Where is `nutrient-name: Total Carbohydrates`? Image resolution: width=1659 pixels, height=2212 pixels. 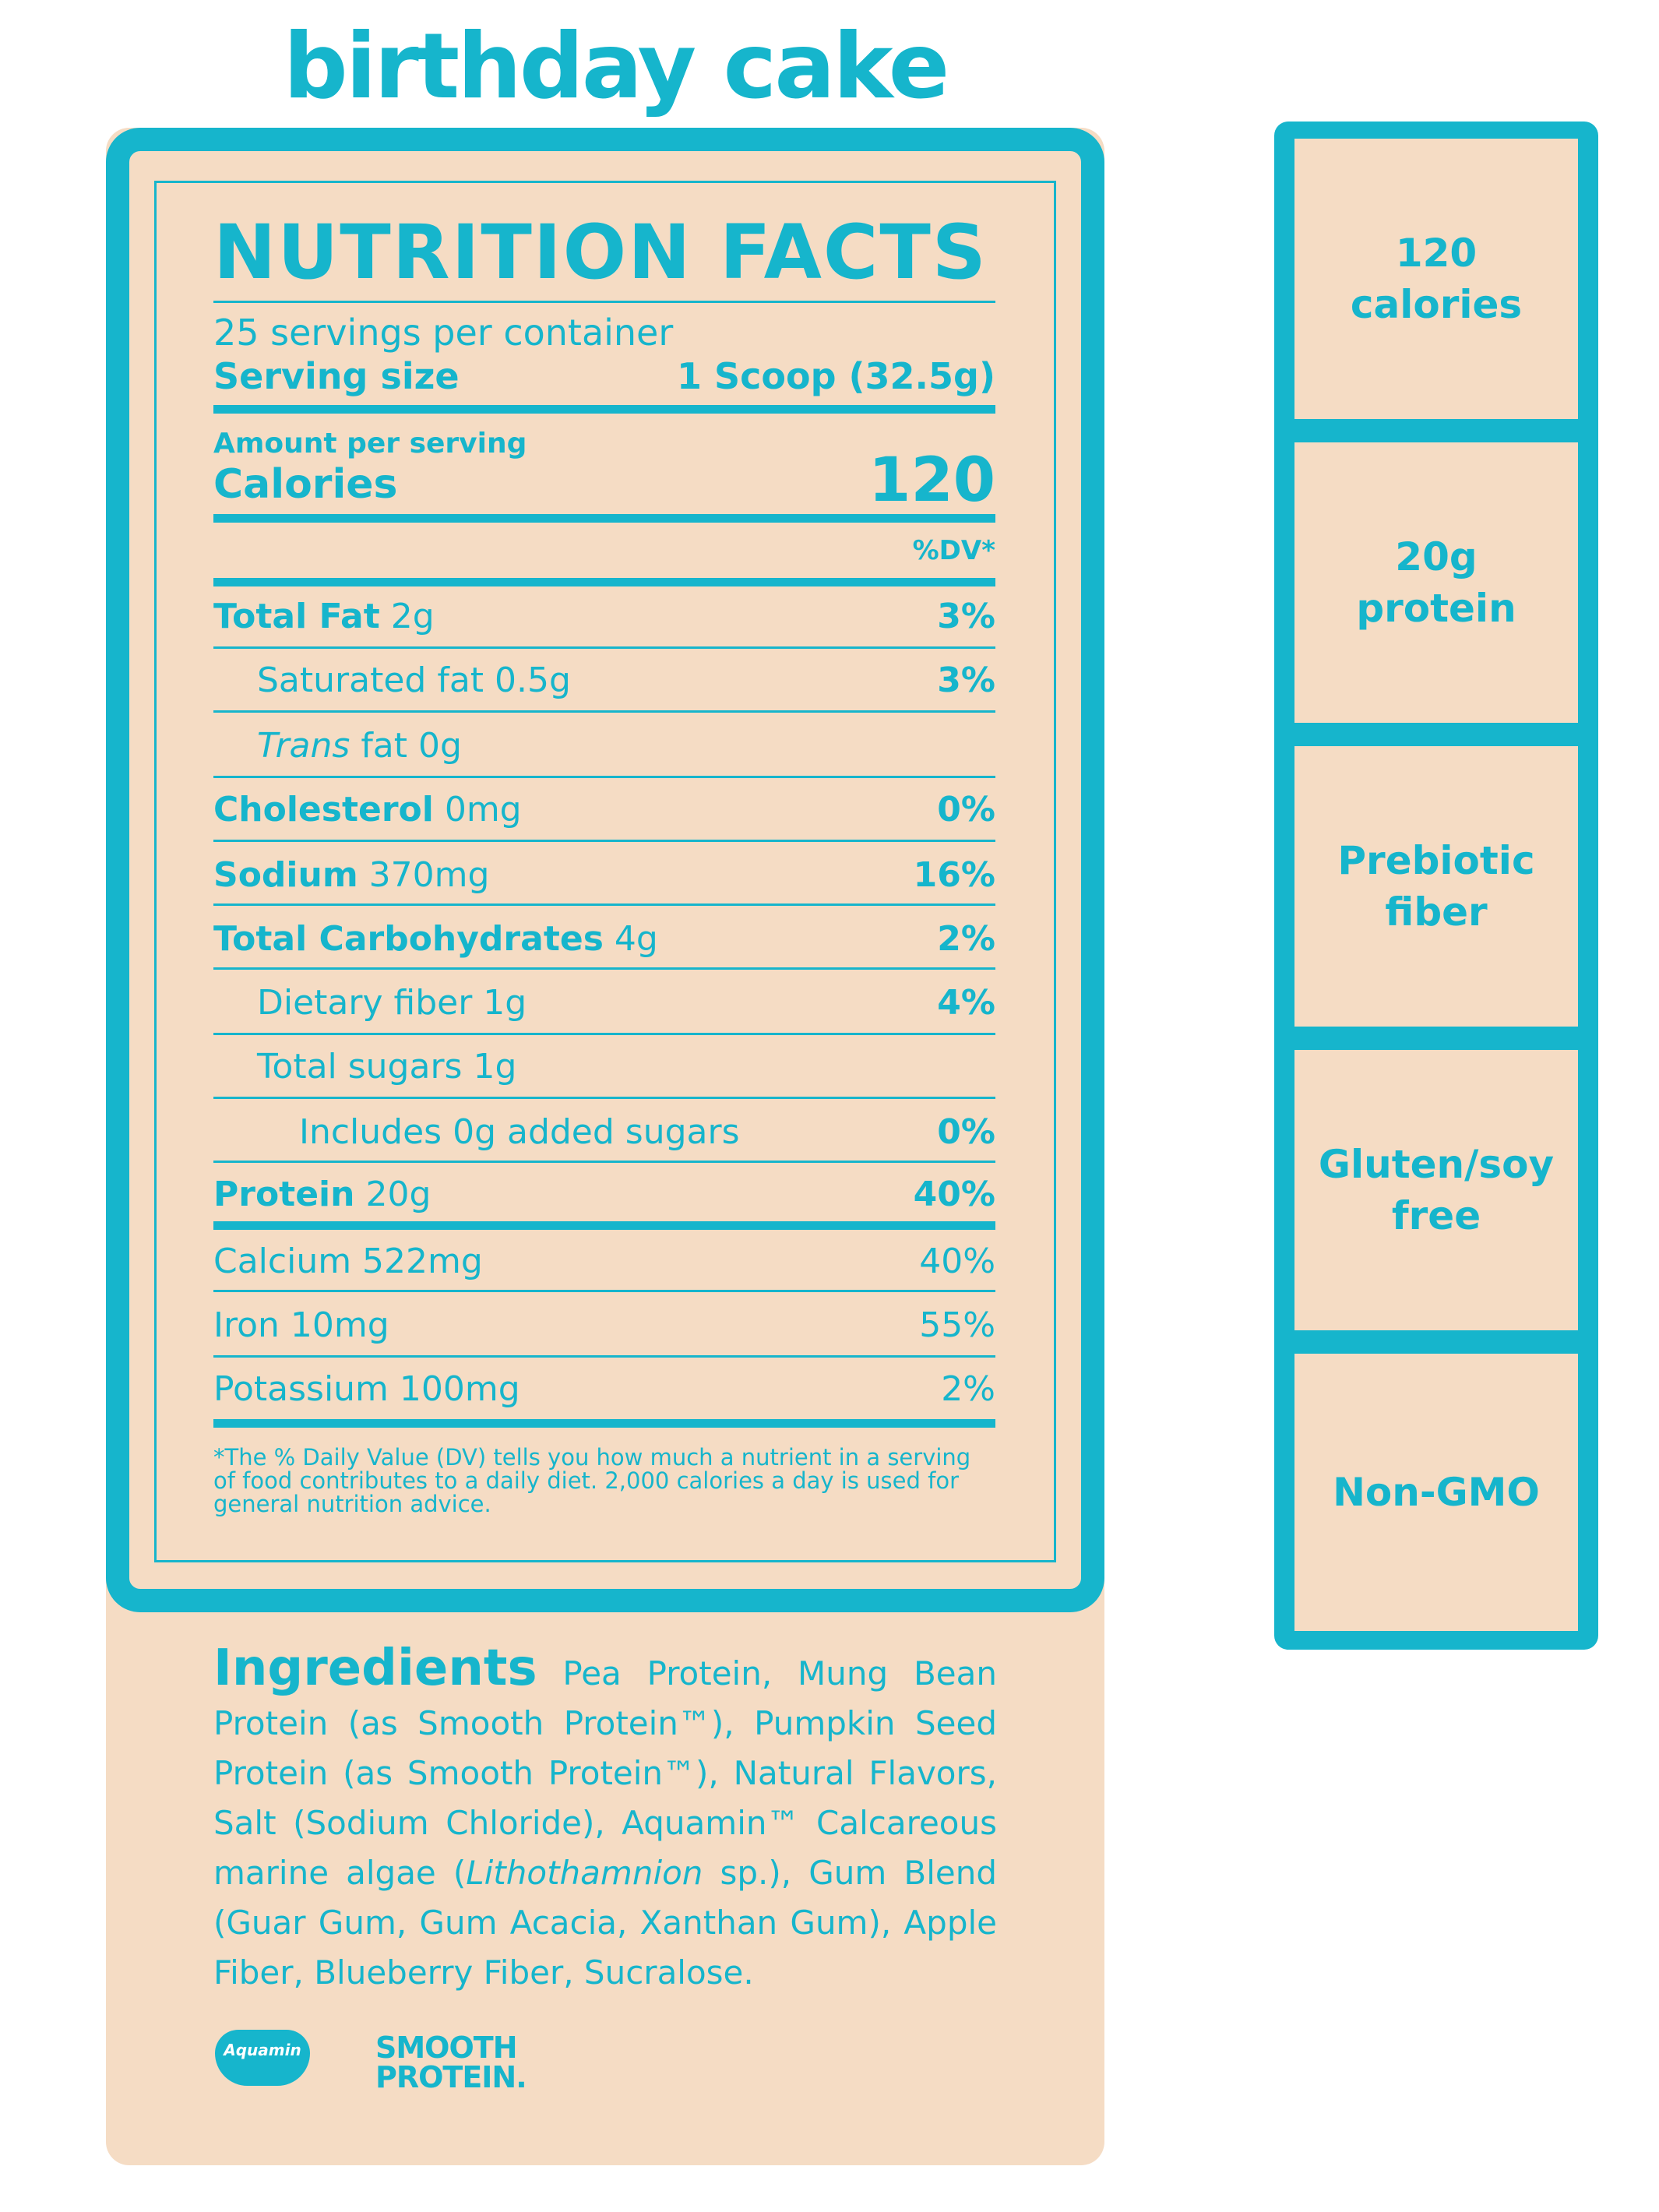
nutrient-name: Total Carbohydrates is located at coordinates (408, 939).